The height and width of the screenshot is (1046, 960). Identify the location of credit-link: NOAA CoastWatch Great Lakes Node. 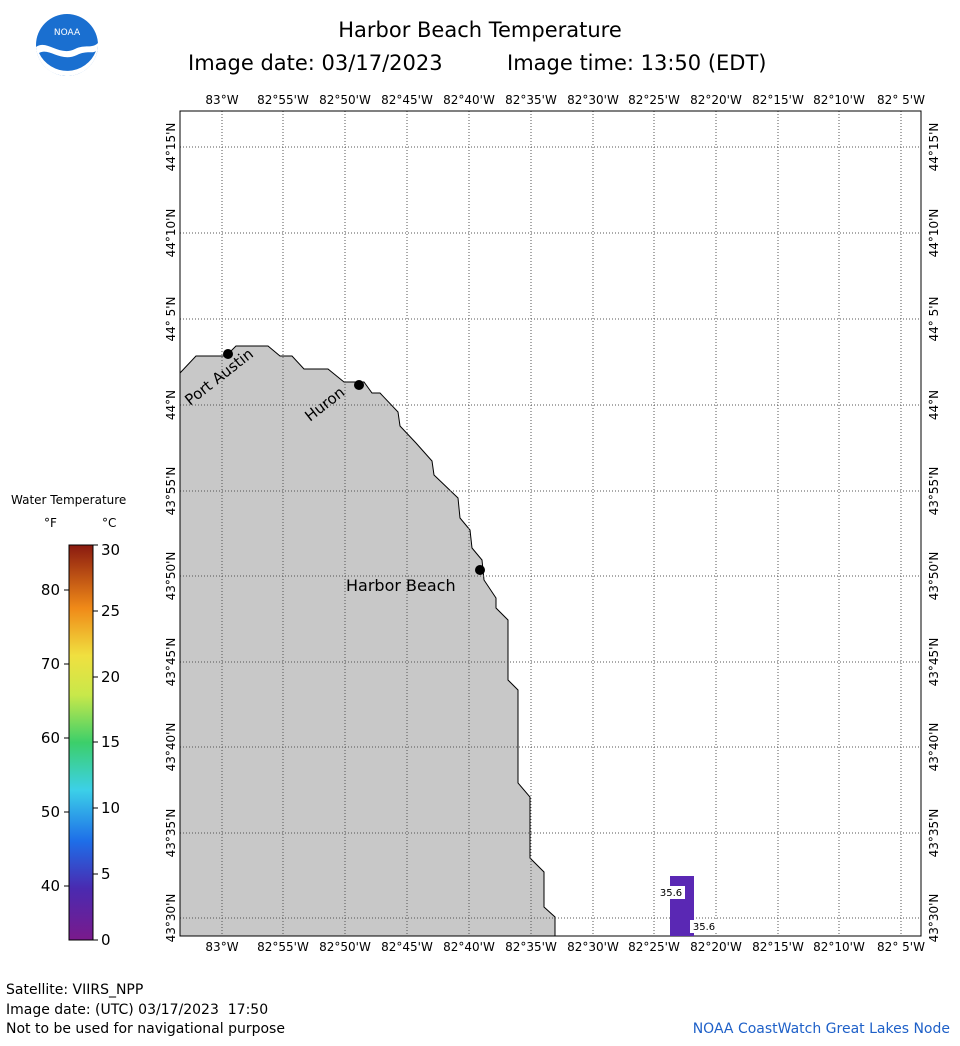
(821, 1029).